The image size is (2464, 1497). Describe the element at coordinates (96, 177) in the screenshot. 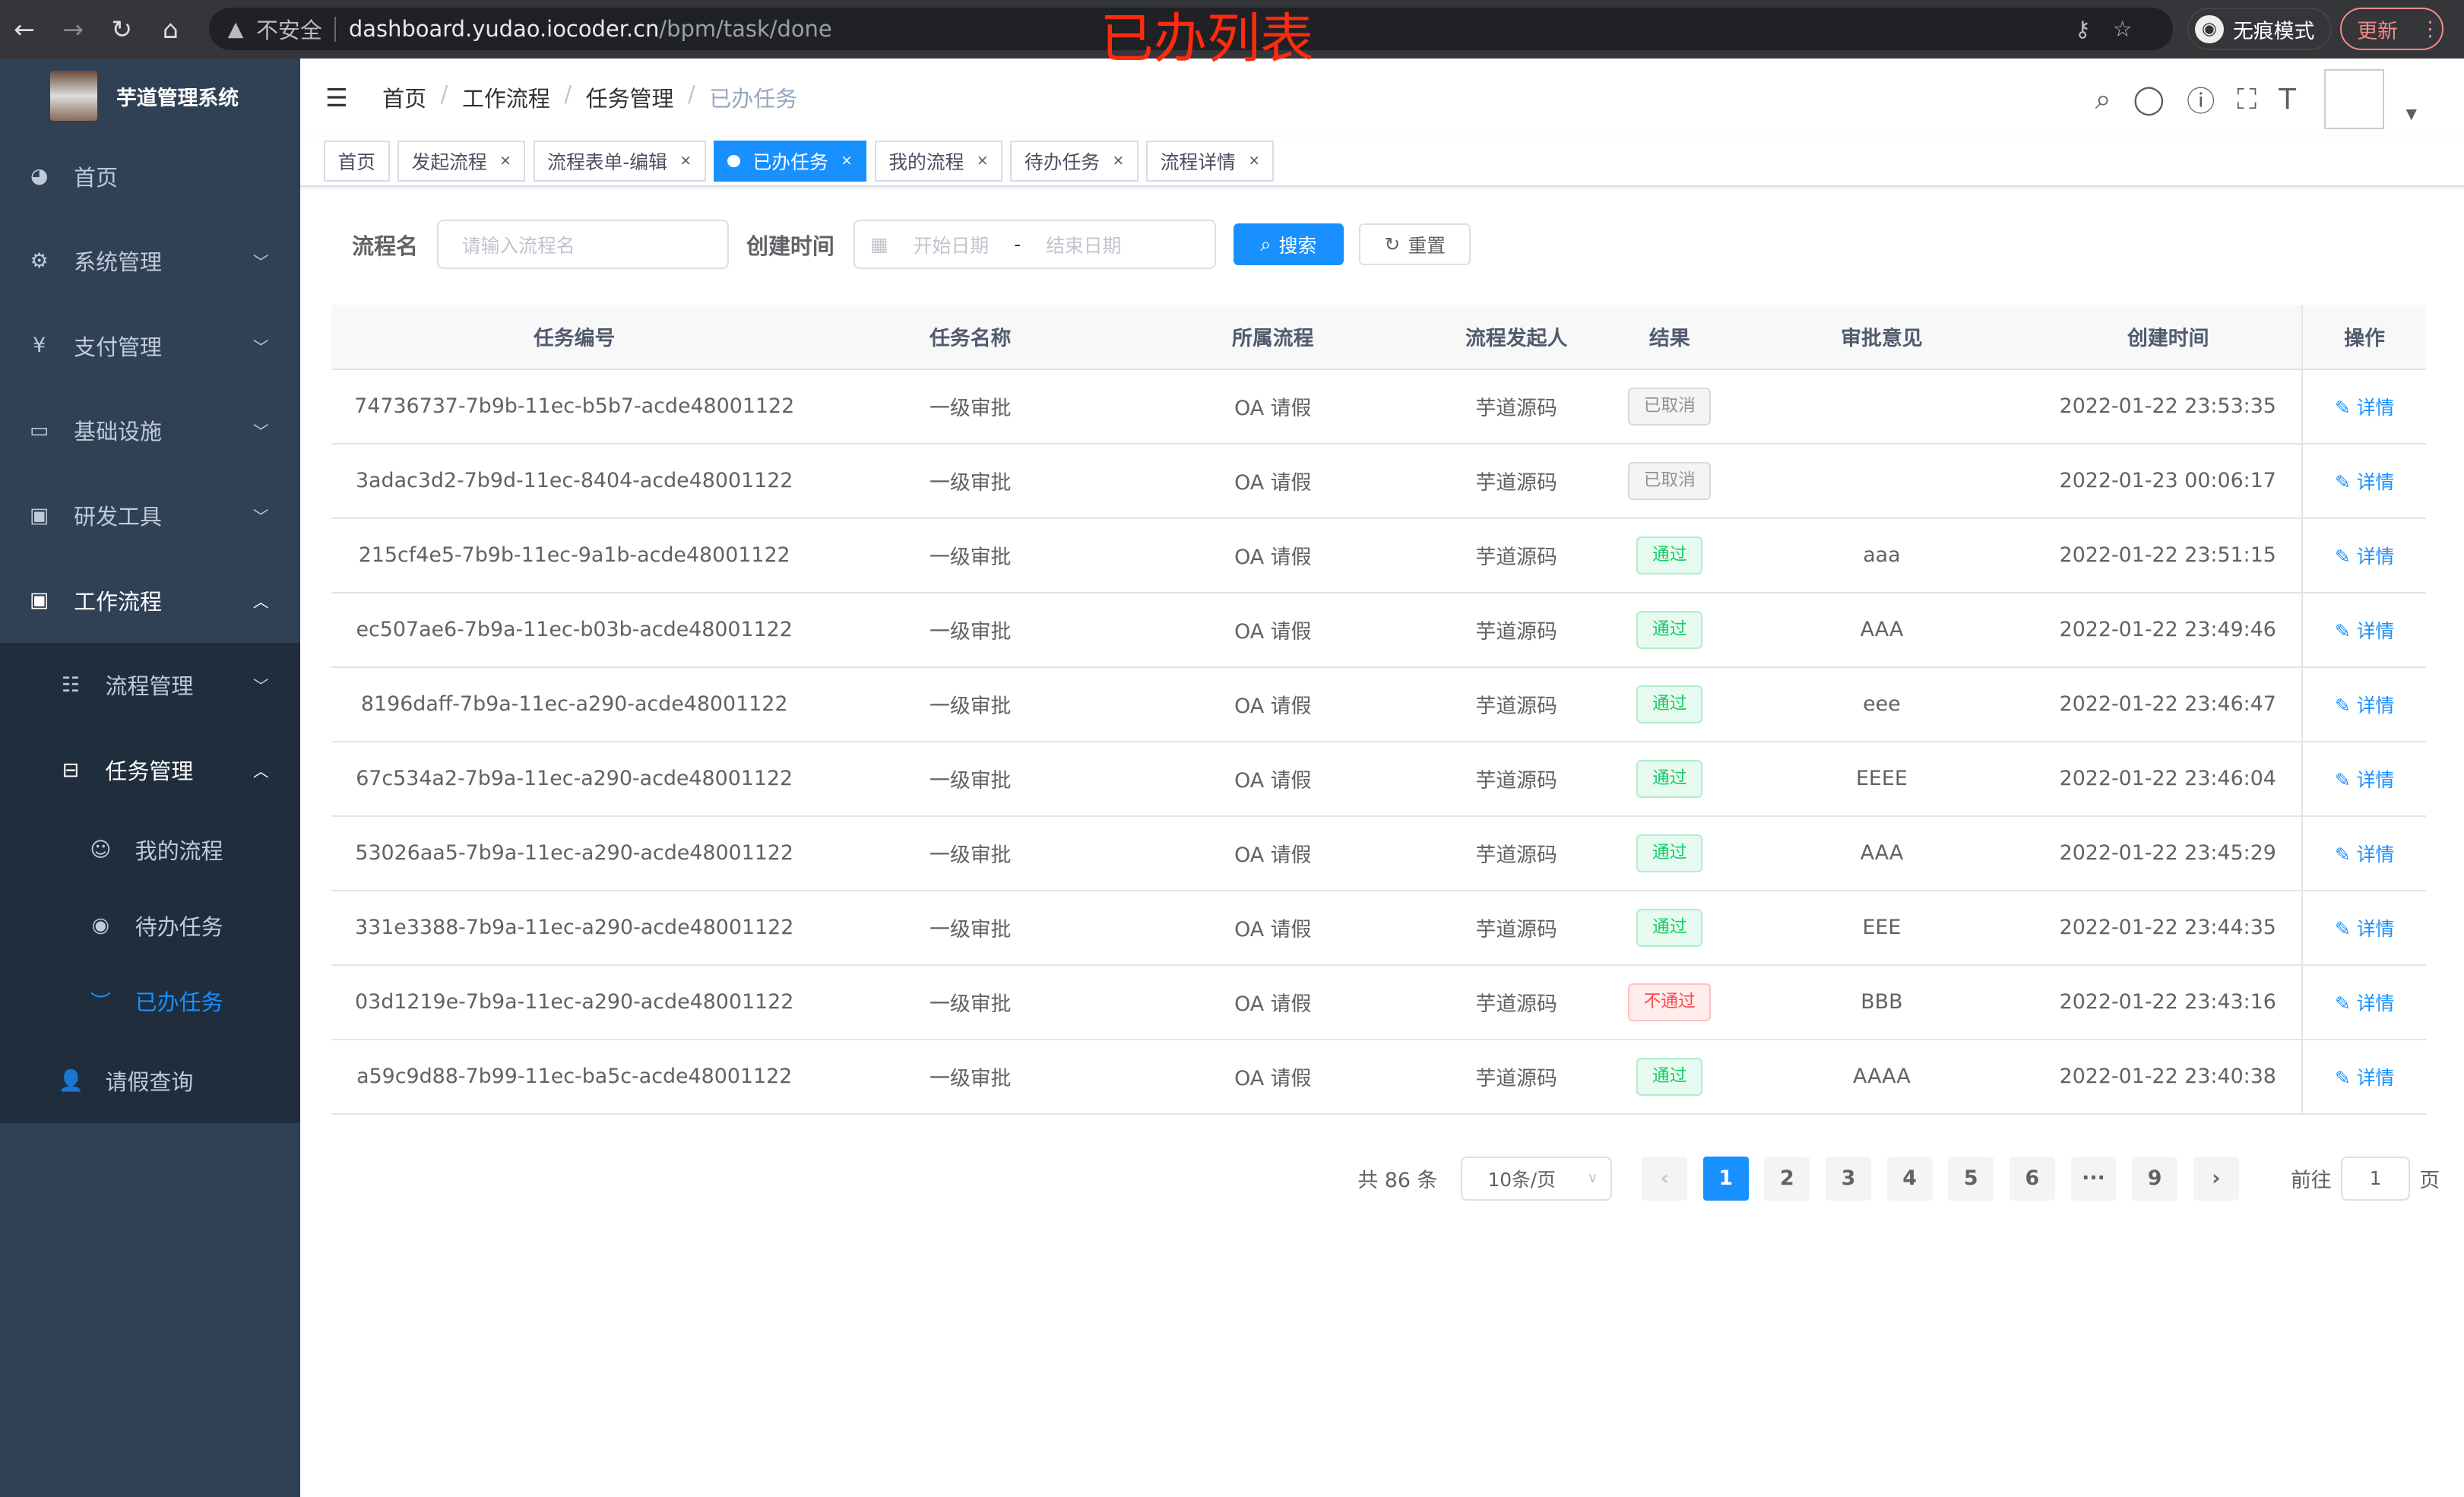

I see `label: 首页` at that location.